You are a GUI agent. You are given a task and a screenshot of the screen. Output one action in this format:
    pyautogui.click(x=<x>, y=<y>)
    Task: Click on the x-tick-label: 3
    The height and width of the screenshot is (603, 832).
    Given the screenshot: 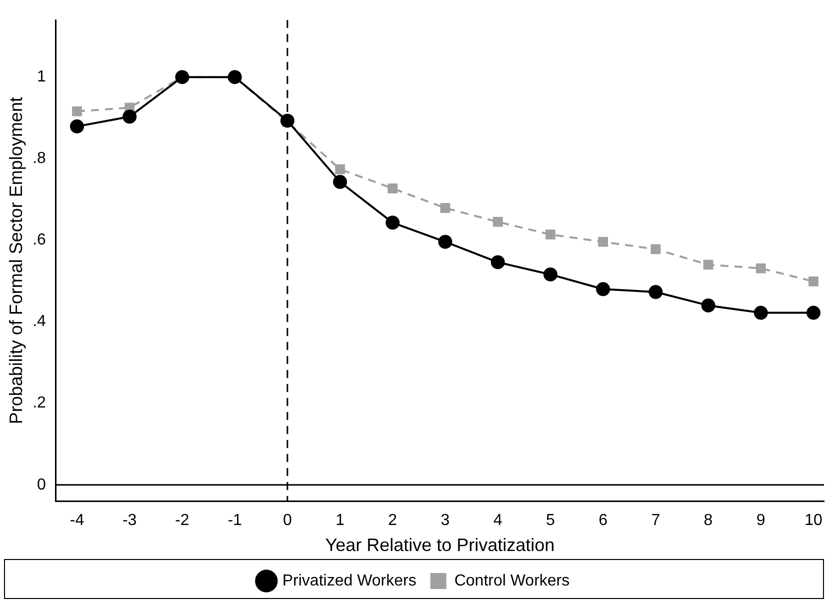 What is the action you would take?
    pyautogui.click(x=445, y=521)
    